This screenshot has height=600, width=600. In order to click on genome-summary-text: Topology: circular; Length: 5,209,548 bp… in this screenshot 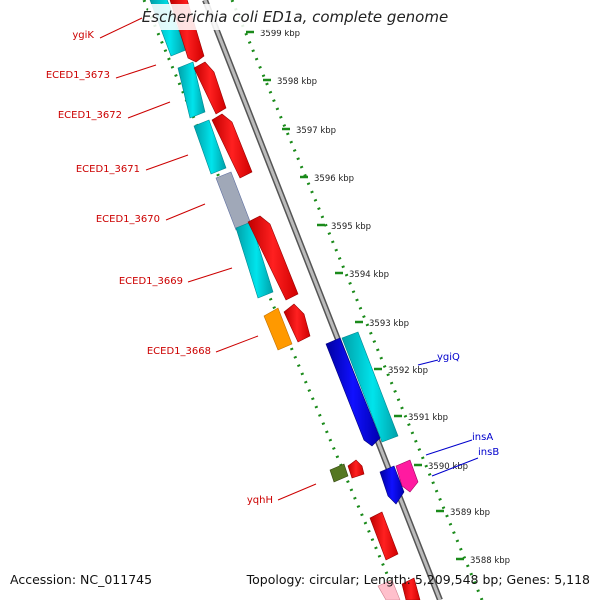, I will do `click(418, 579)`.